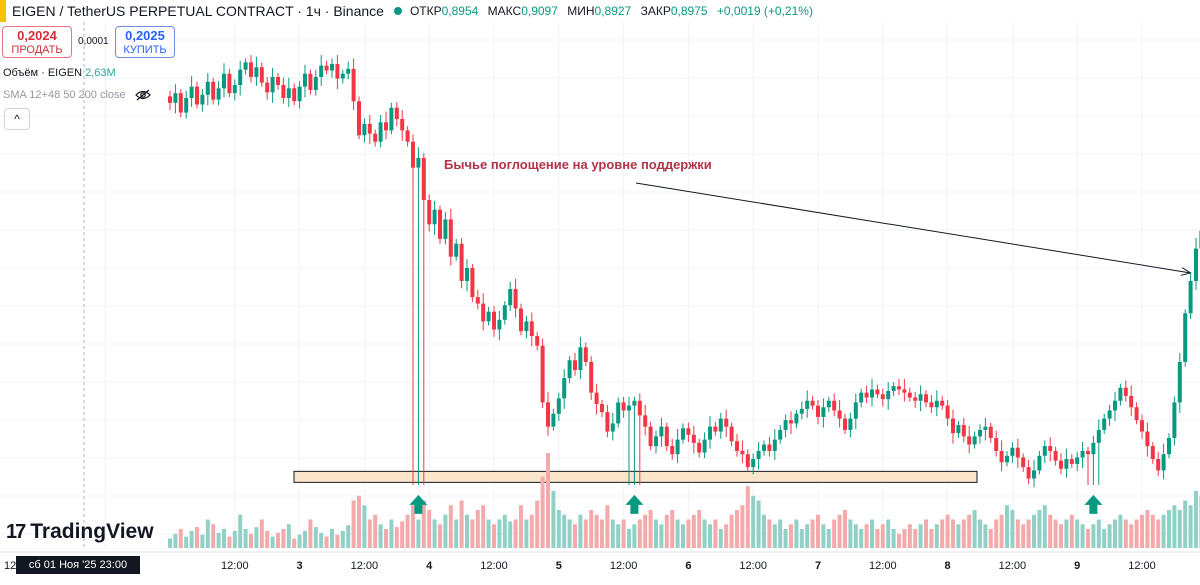 Image resolution: width=1200 pixels, height=585 pixels. What do you see at coordinates (581, 11) in the screenshot?
I see `ohlc-low-label: МИН` at bounding box center [581, 11].